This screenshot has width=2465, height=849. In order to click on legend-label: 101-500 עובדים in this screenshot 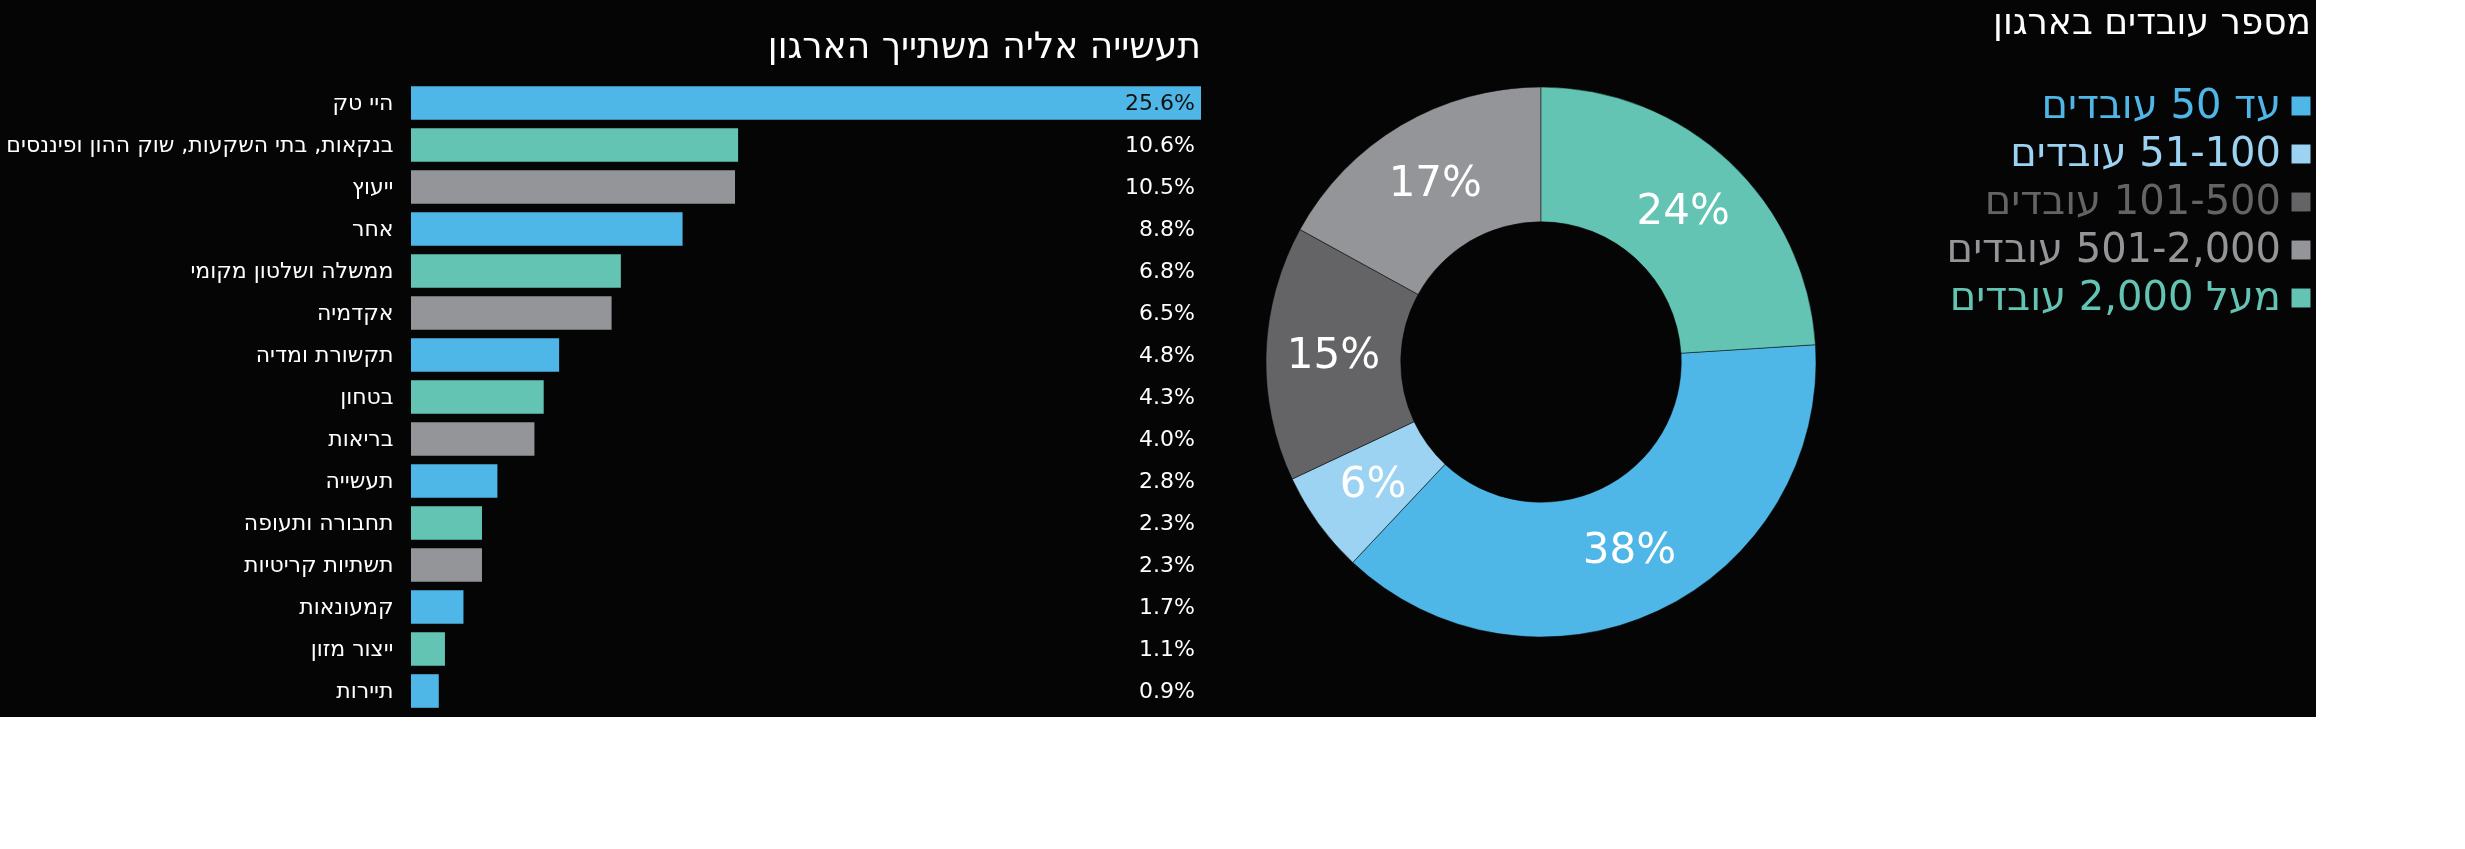, I will do `click(2132, 200)`.